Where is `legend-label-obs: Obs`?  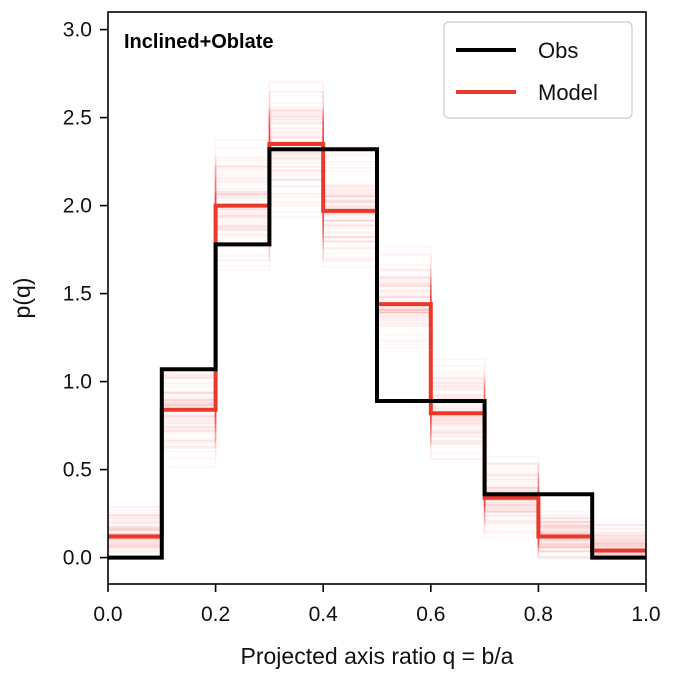
legend-label-obs: Obs is located at coordinates (558, 50).